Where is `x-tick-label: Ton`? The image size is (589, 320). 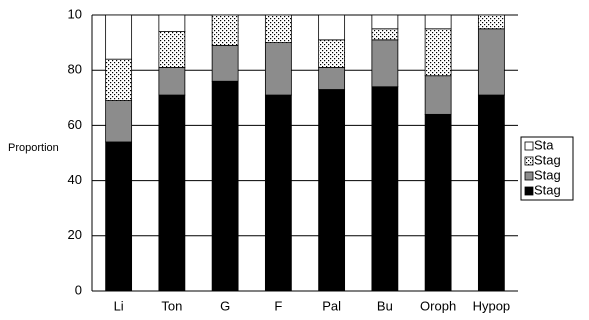 x-tick-label: Ton is located at coordinates (171, 305).